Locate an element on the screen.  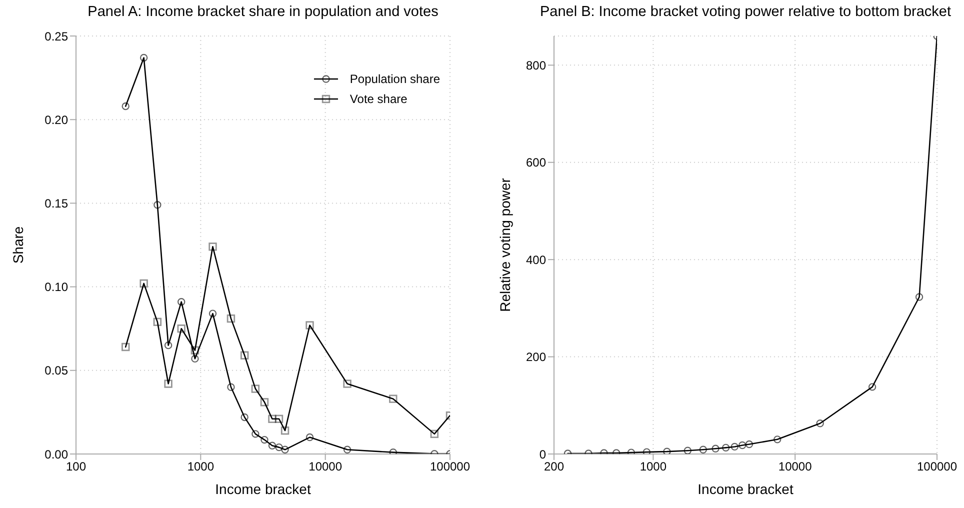
legend-label: Vote share is located at coordinates (379, 99).